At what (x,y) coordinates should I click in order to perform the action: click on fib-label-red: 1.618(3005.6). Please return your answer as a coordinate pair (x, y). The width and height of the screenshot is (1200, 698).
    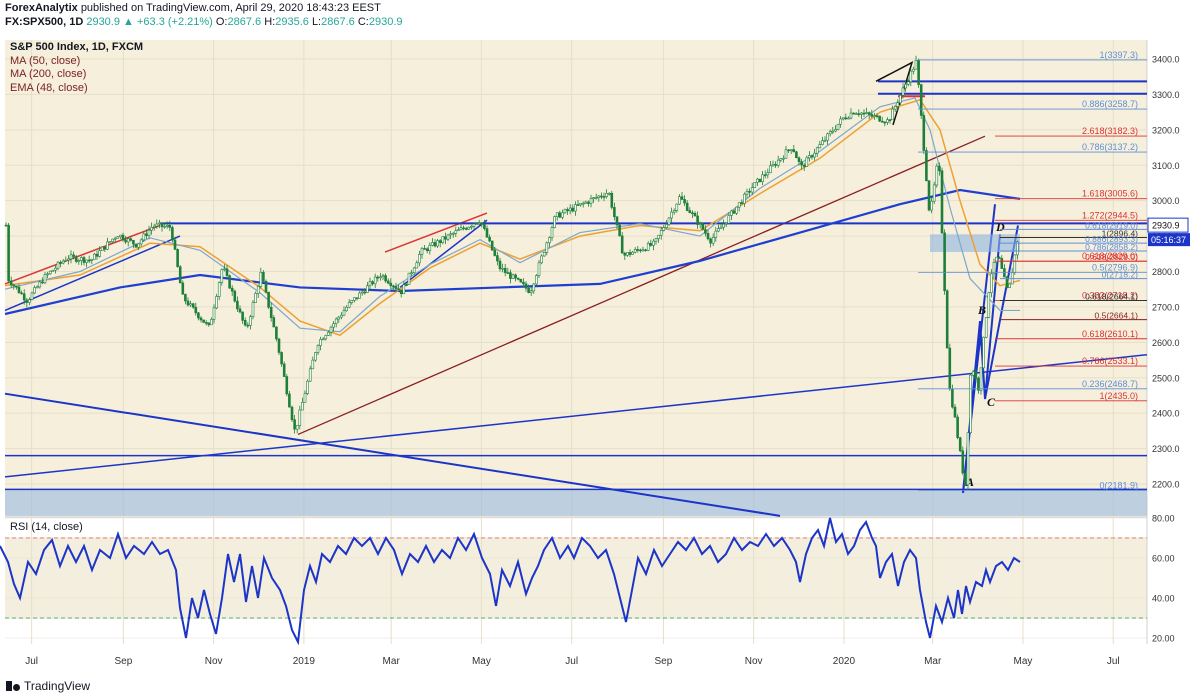
    Looking at the image, I should click on (1110, 194).